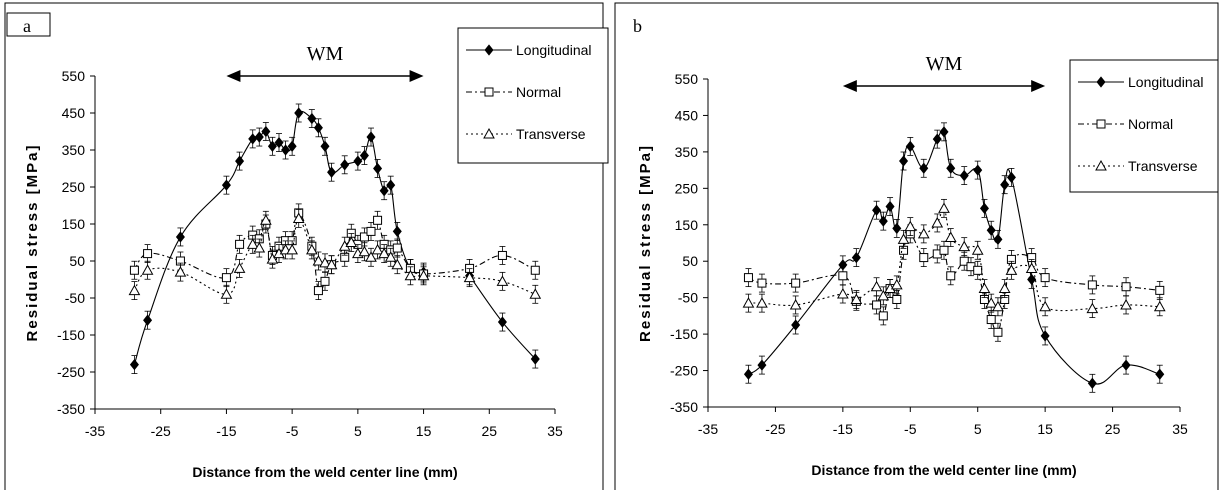  I want to click on panel-label: a, so click(27, 26).